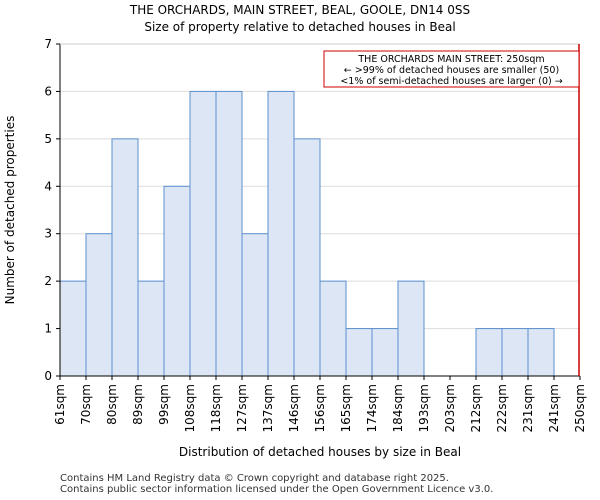 Image resolution: width=600 pixels, height=500 pixels. What do you see at coordinates (528, 408) in the screenshot?
I see `x-tick-label-231sqm: 231sqm` at bounding box center [528, 408].